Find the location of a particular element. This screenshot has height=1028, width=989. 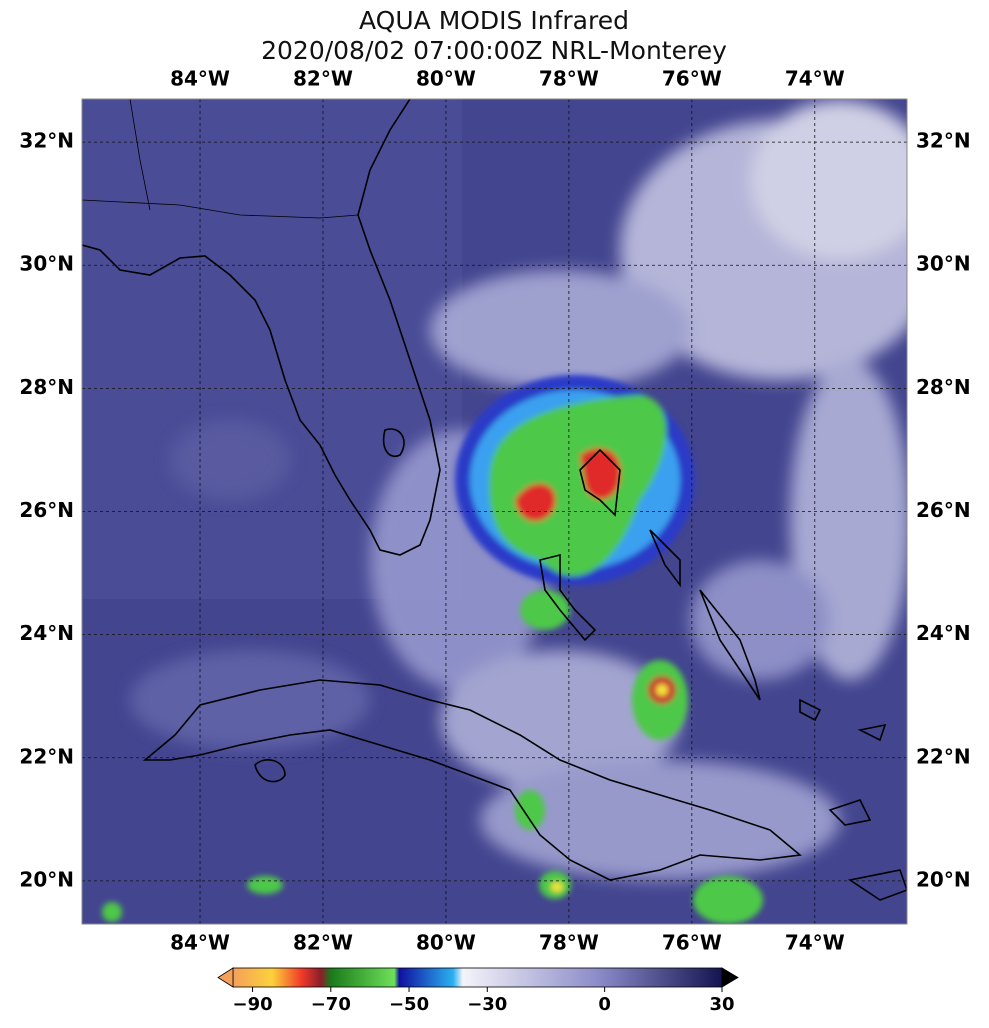

title: AQUA MODIS Infrared is located at coordinates (494, 20).